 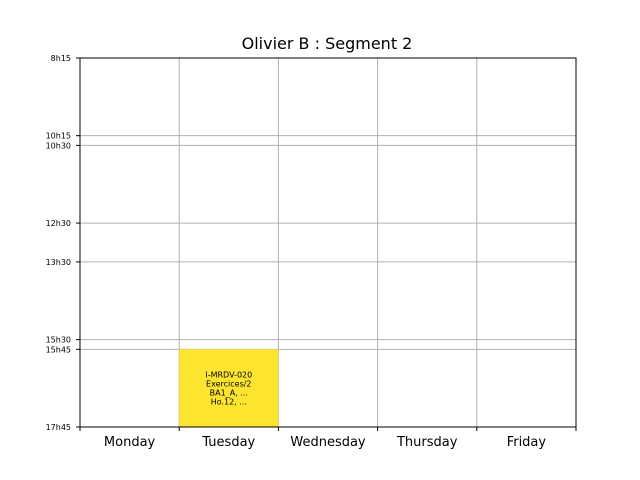 What do you see at coordinates (527, 442) in the screenshot?
I see `x-tick-label: Friday` at bounding box center [527, 442].